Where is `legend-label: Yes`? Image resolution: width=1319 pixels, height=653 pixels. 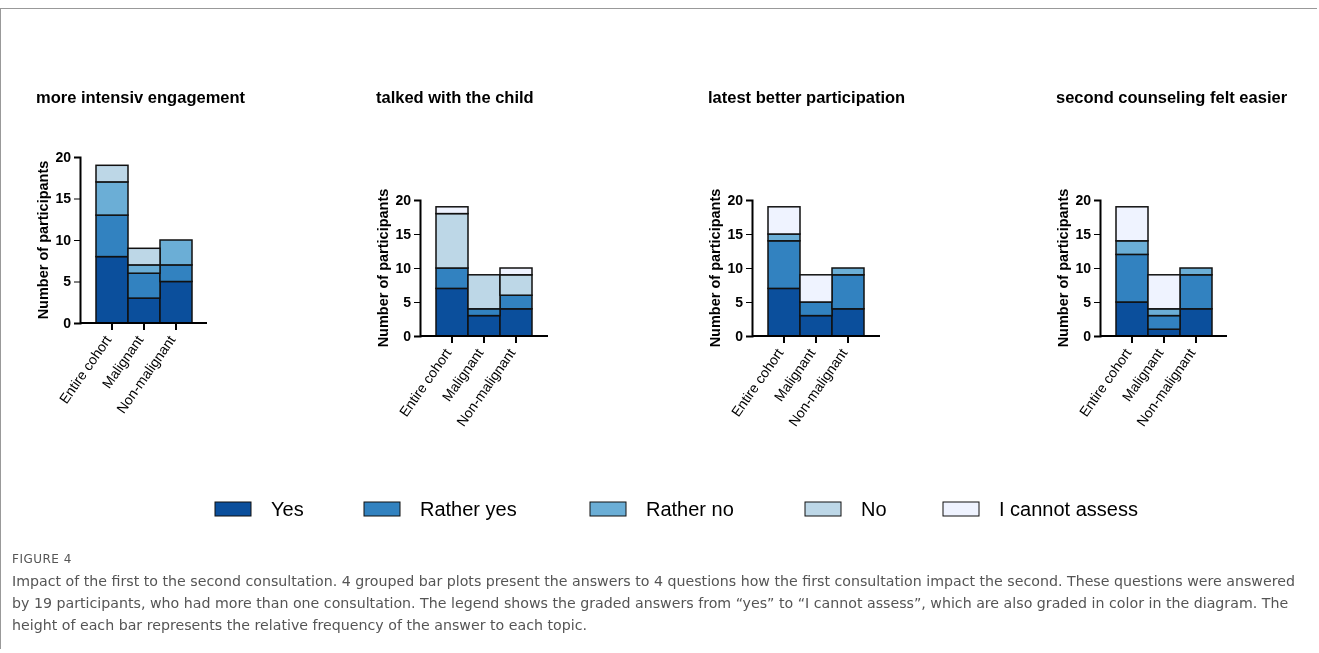
legend-label: Yes is located at coordinates (287, 509).